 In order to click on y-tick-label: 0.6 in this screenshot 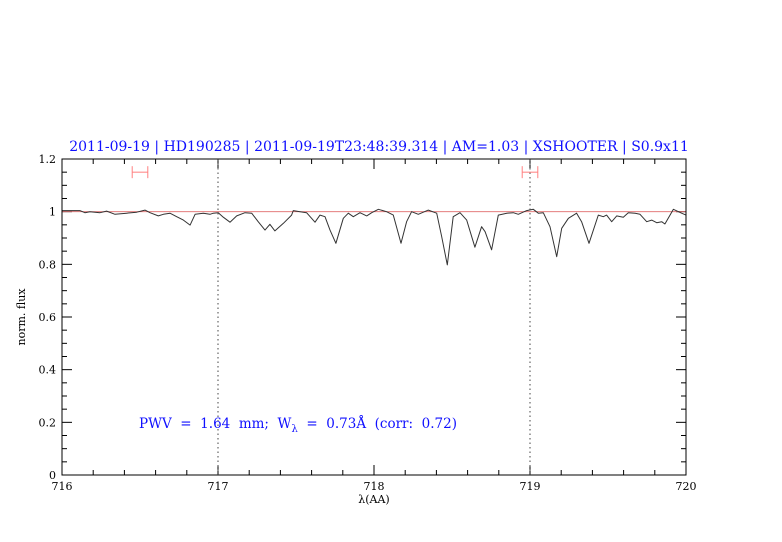, I will do `click(48, 317)`.